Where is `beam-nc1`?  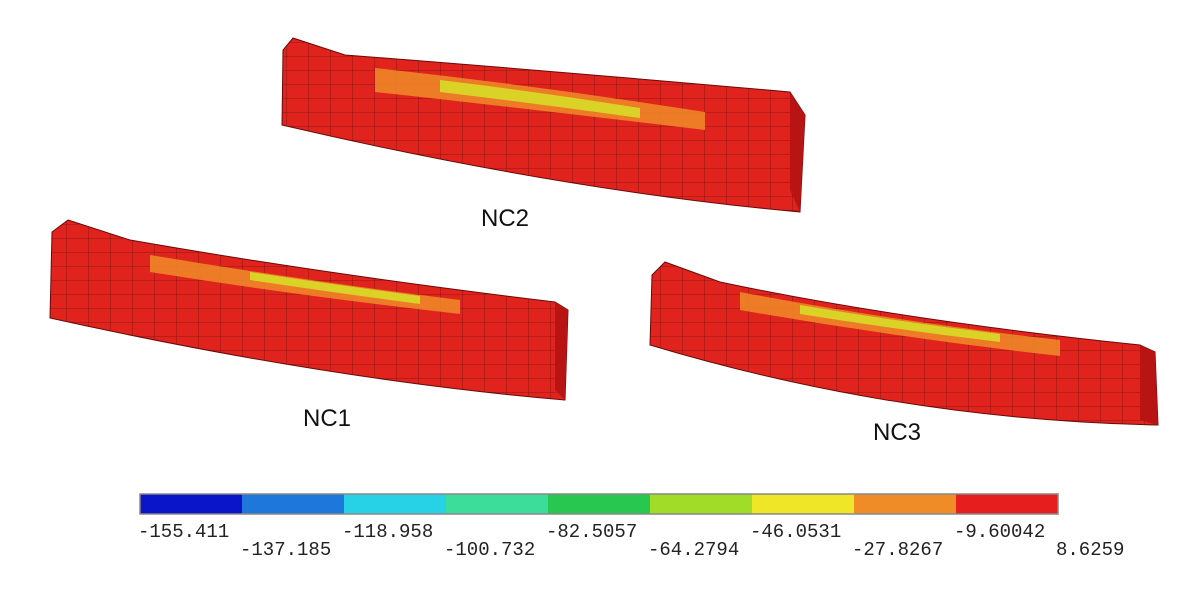
beam-nc1 is located at coordinates (309, 310).